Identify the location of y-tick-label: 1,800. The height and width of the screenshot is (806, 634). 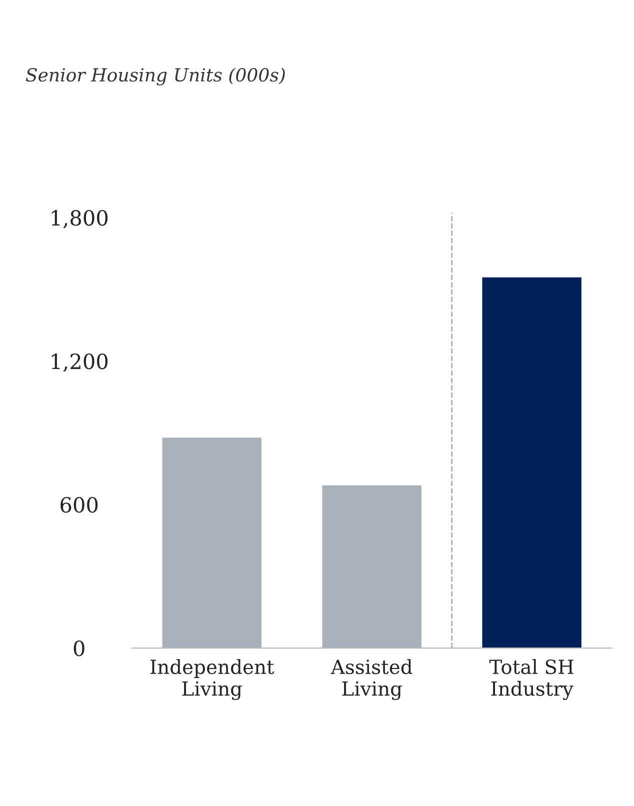
(80, 219).